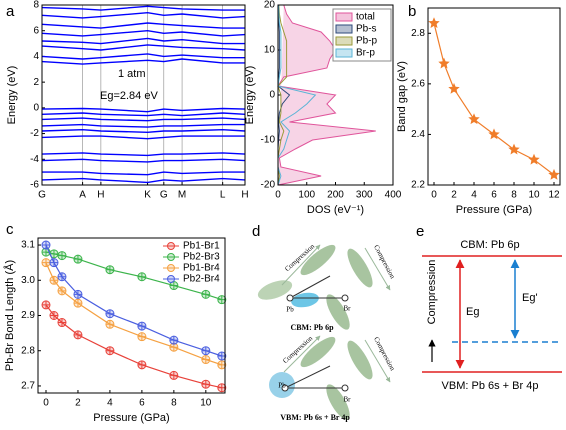 The width and height of the screenshot is (566, 430). What do you see at coordinates (28, 245) in the screenshot?
I see `y-tick-label: 3.1` at bounding box center [28, 245].